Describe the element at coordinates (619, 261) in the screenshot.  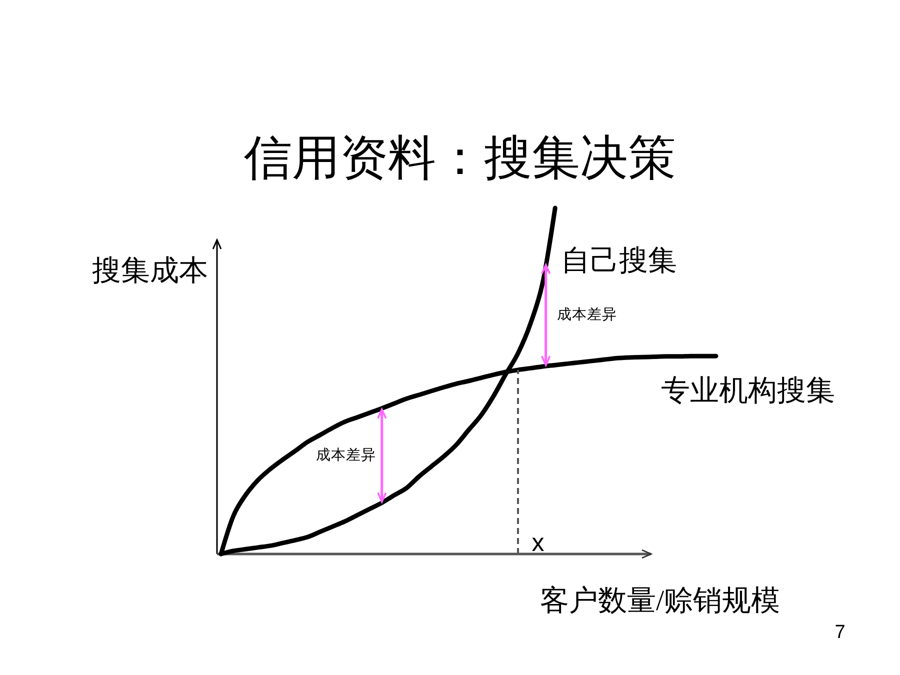
I see `series-label: 自己搜集` at that location.